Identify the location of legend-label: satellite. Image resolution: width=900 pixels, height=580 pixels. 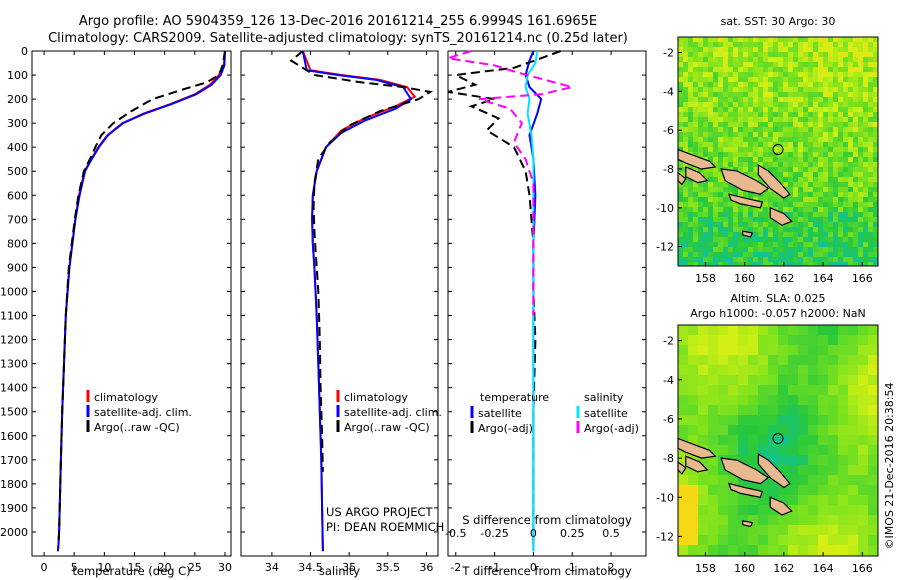
(606, 413).